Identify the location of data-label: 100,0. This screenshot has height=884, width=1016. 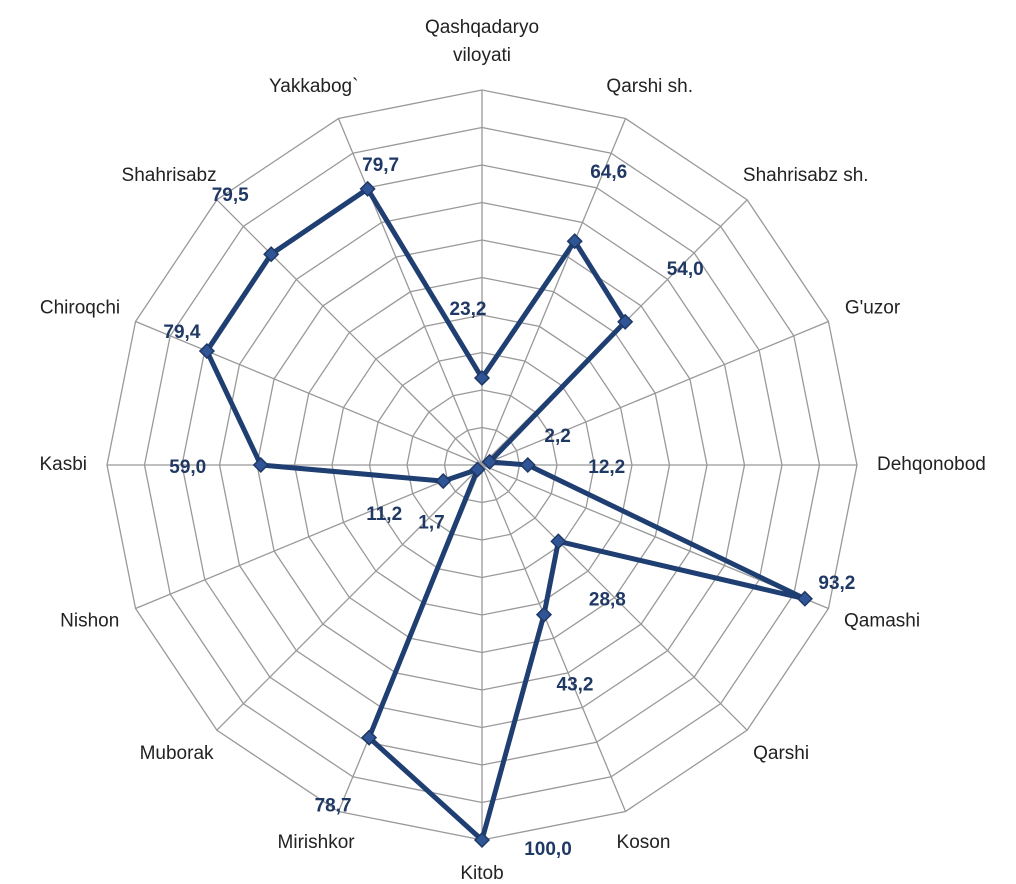
(548, 849).